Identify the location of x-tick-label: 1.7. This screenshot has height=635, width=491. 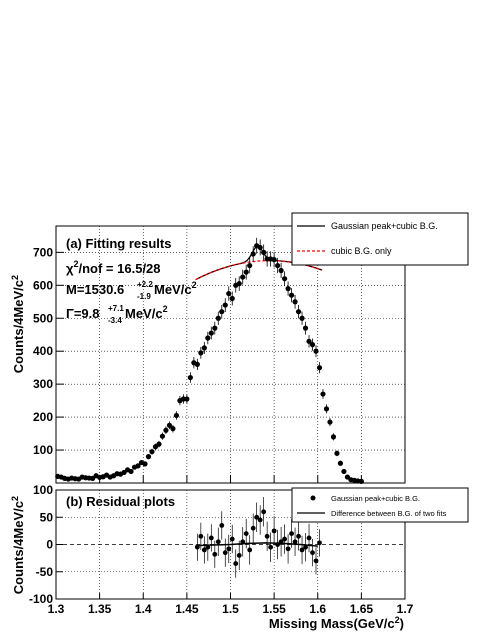
(405, 609).